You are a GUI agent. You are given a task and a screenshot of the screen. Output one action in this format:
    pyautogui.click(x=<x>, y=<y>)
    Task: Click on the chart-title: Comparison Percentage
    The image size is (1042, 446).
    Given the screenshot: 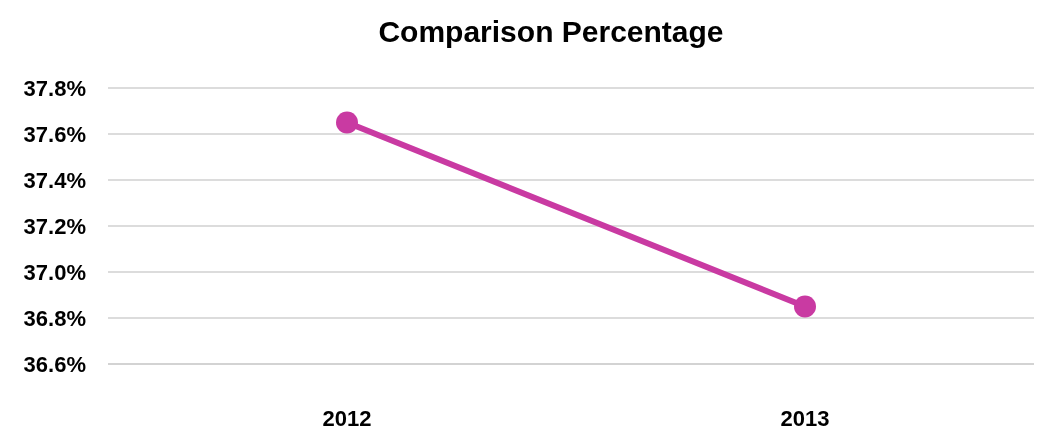 What is the action you would take?
    pyautogui.click(x=551, y=31)
    